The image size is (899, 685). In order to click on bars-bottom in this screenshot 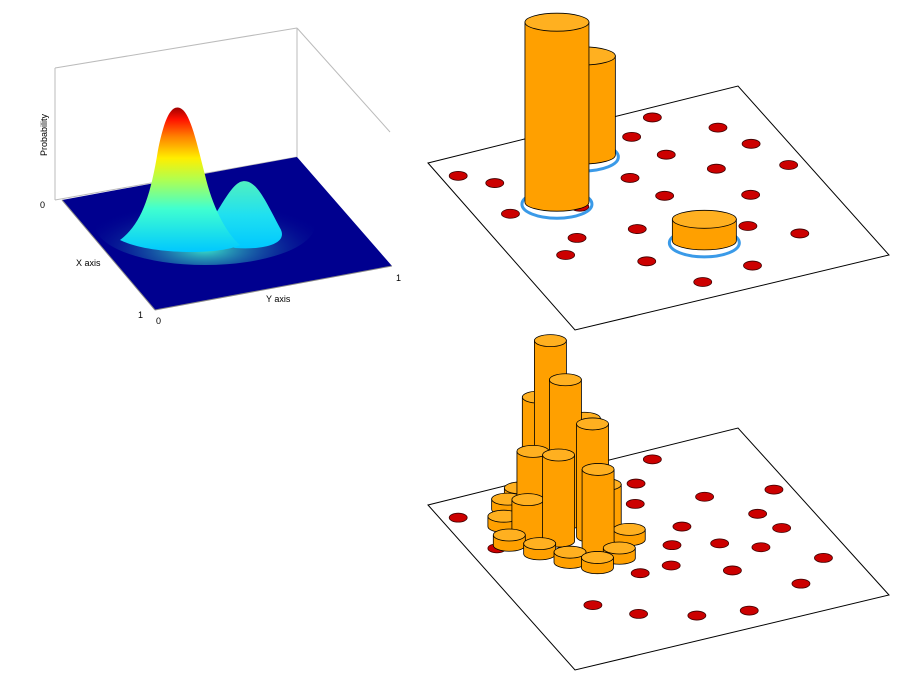, I will do `click(566, 454)`.